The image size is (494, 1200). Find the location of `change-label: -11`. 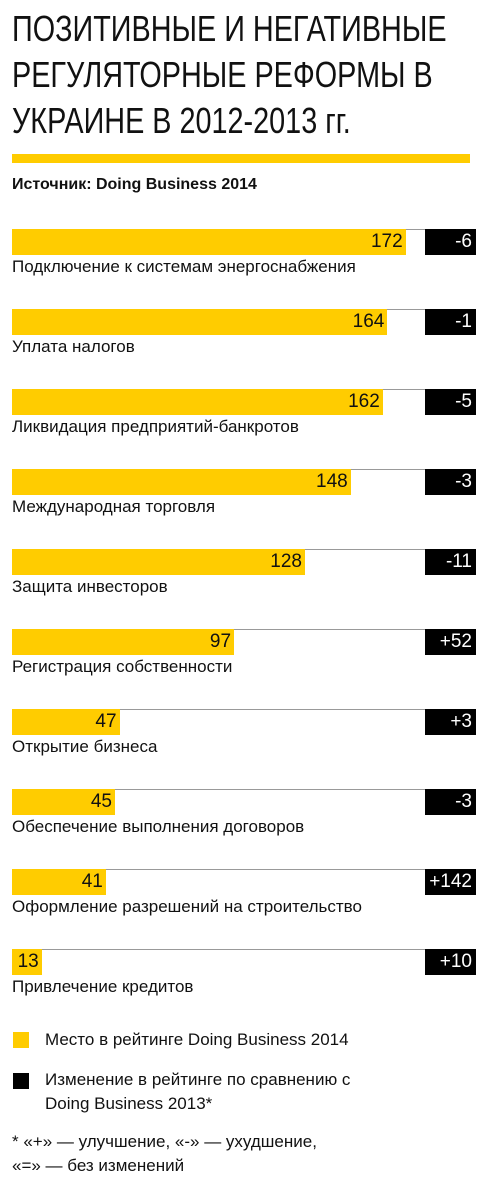

change-label: -11 is located at coordinates (458, 561).